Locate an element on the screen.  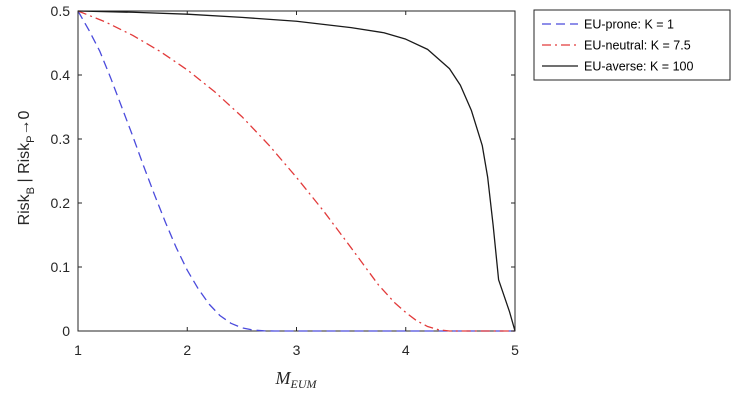
y-axis-title-part2: | Risk is located at coordinates (24, 164).